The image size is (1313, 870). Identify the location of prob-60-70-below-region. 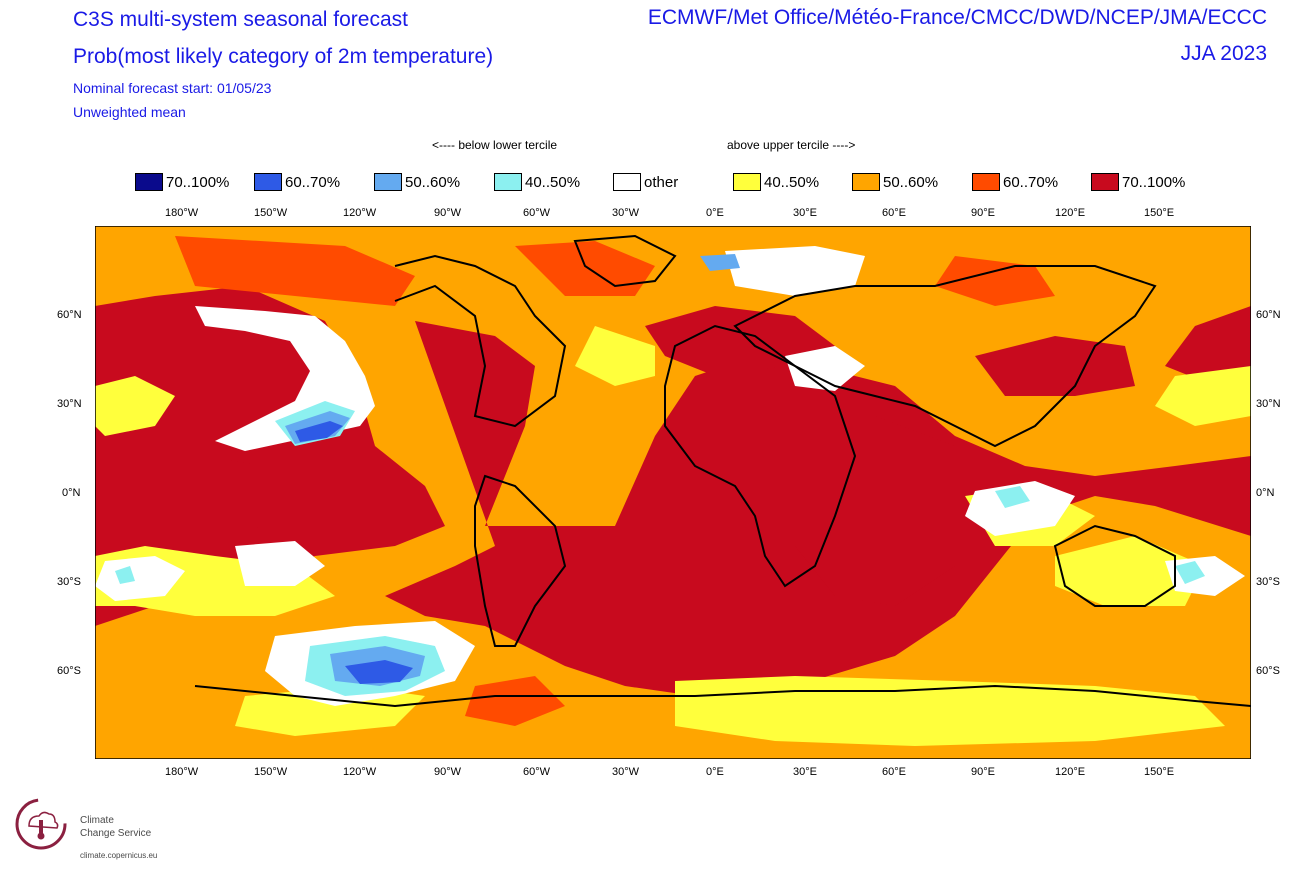
(354, 552).